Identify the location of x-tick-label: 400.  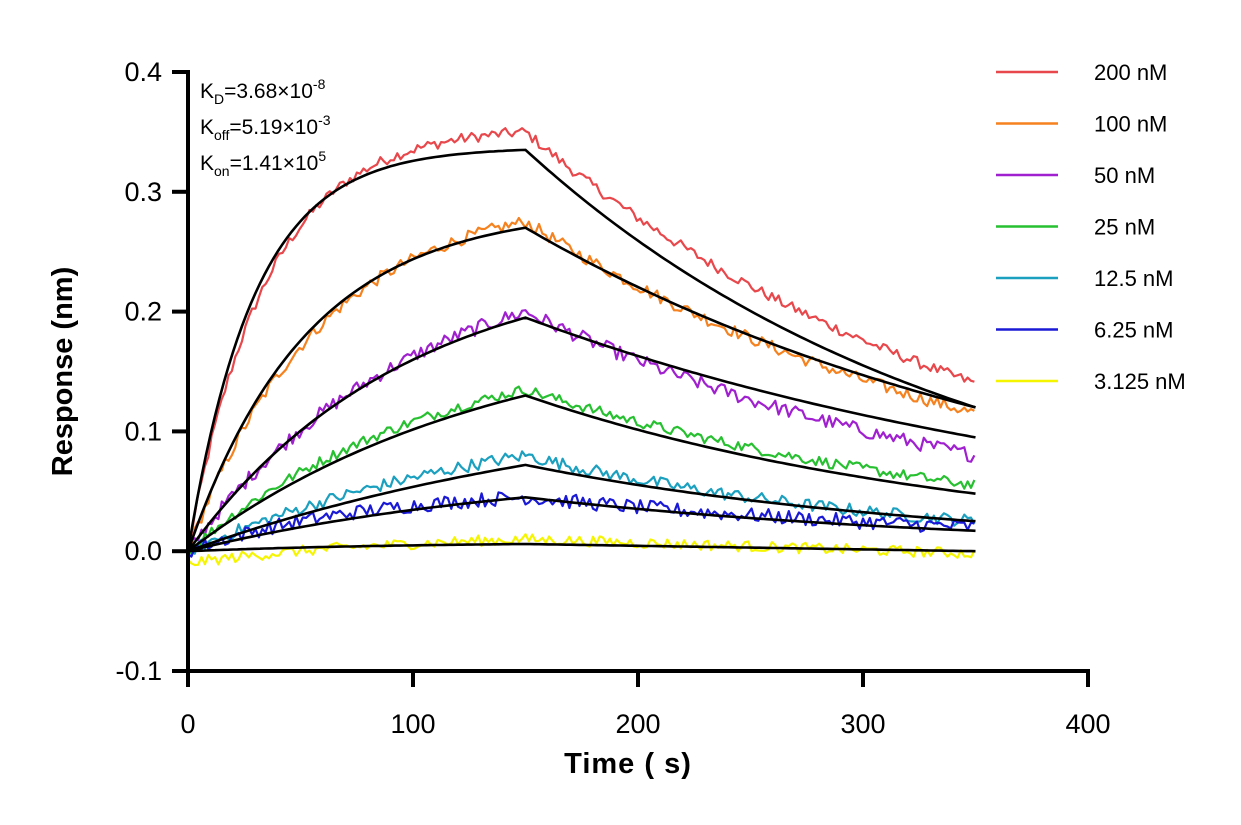
(1087, 724).